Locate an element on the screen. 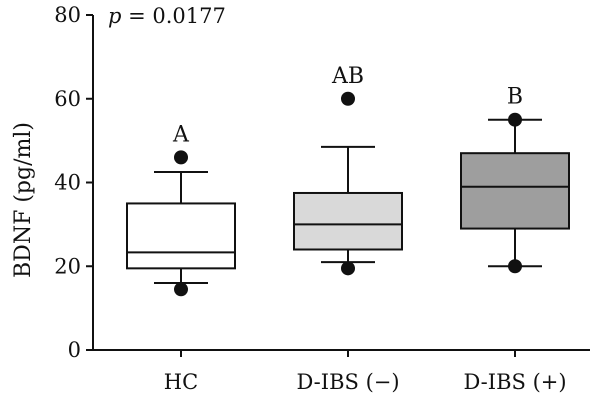 This screenshot has height=400, width=600. y-tick-label: 60 is located at coordinates (67, 99).